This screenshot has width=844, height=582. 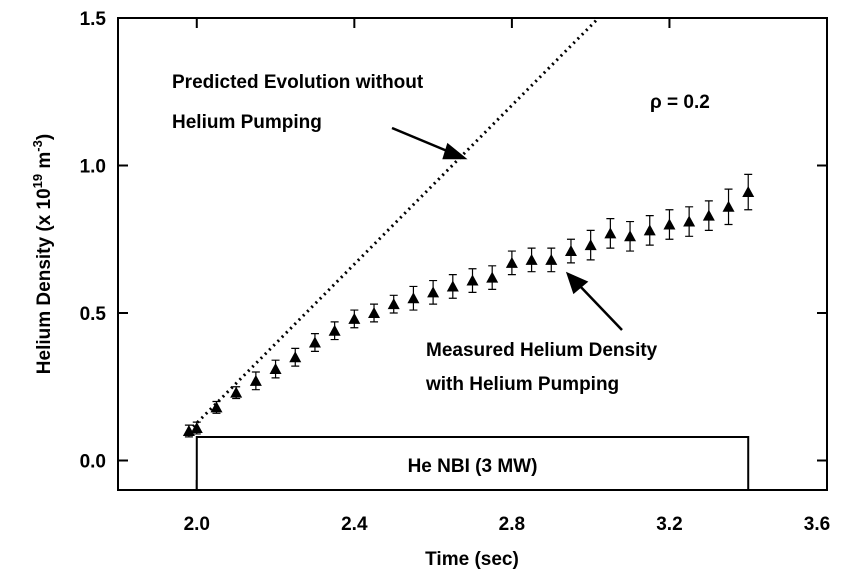 I want to click on y-axis-label: Helium Density (x 1019 m-3), so click(x=42, y=254).